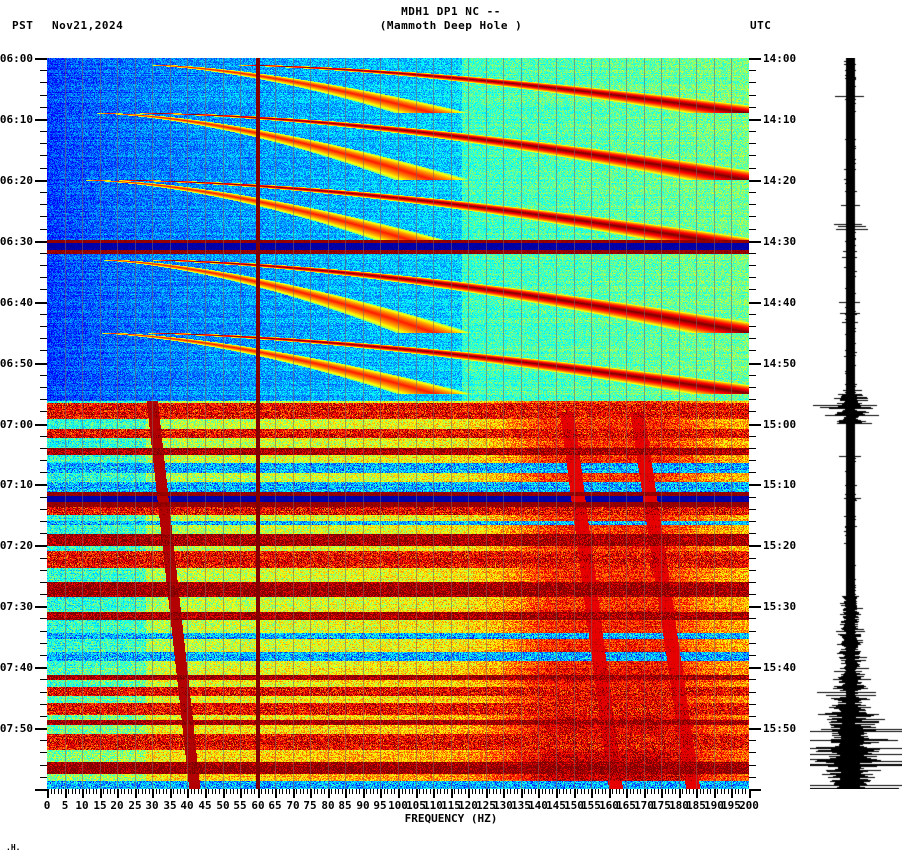  What do you see at coordinates (521, 805) in the screenshot?
I see `x-axis-label: 135` at bounding box center [521, 805].